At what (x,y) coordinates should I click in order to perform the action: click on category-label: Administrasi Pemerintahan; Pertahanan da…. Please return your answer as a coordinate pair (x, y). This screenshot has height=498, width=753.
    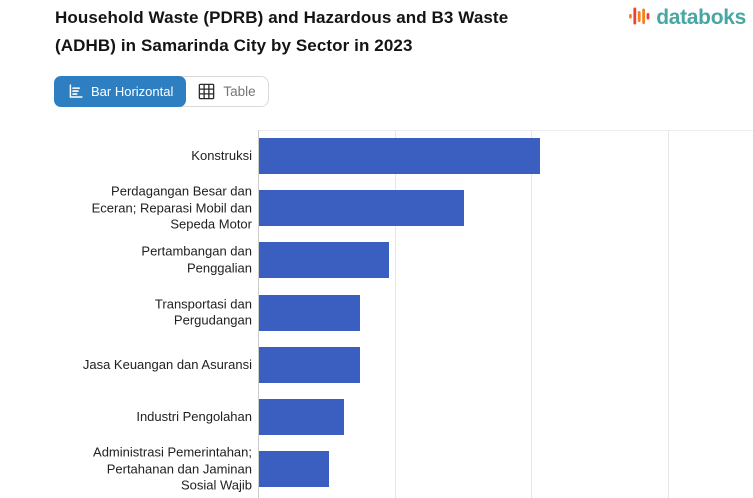
    Looking at the image, I should click on (172, 468).